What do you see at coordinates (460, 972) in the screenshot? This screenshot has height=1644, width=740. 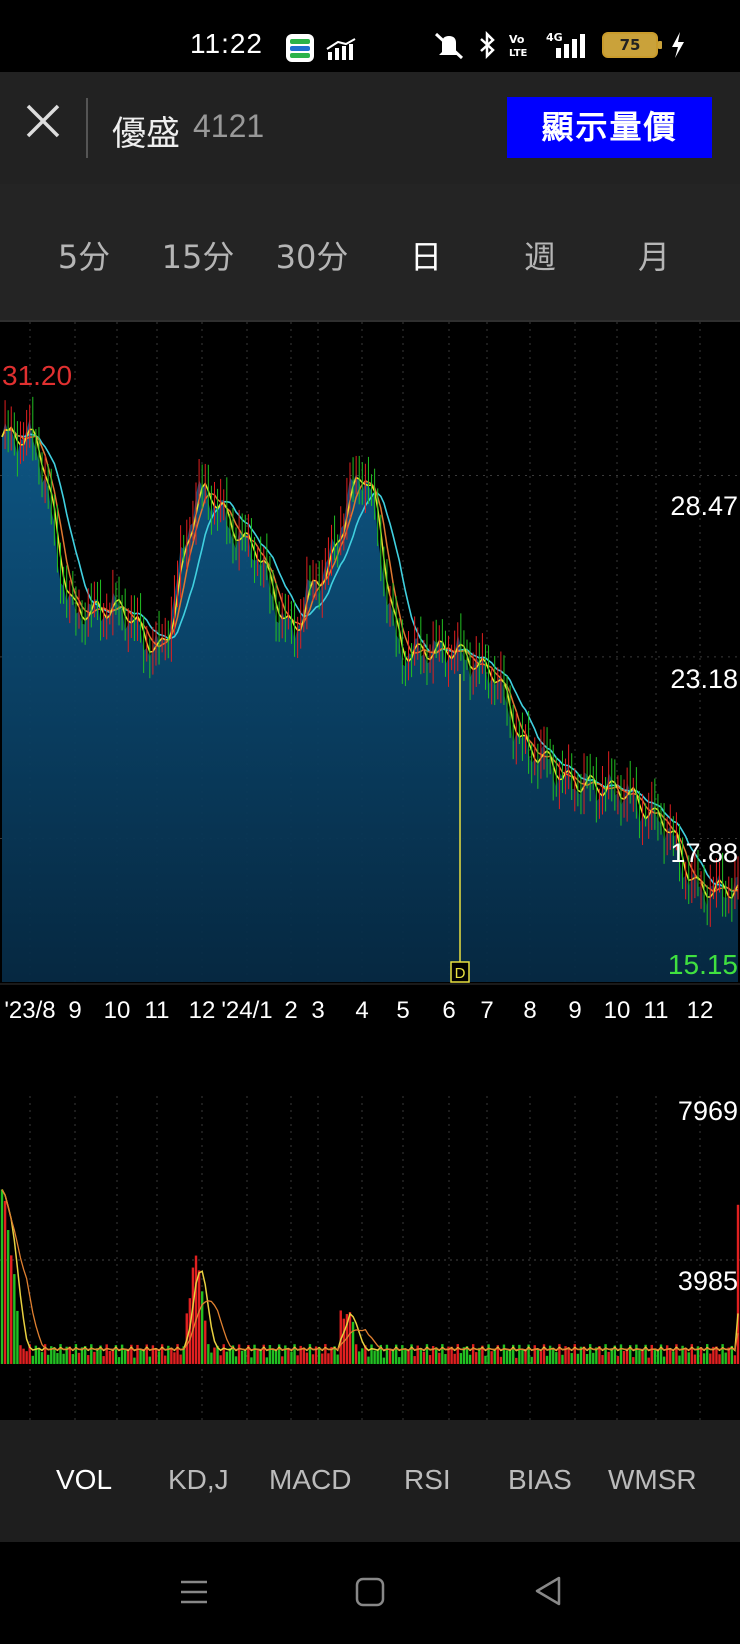 I see `crosshair-marker` at bounding box center [460, 972].